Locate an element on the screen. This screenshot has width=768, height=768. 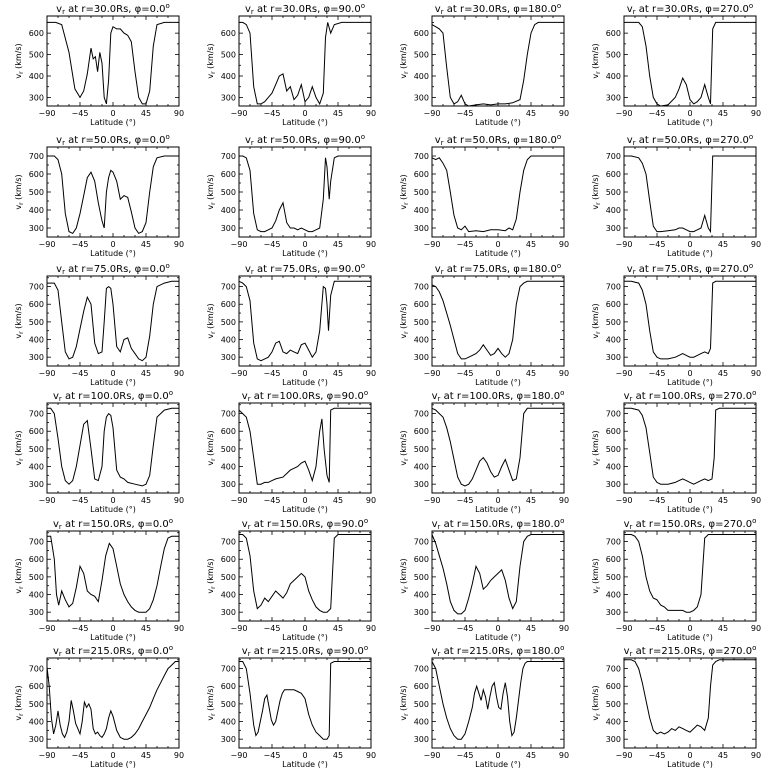
panel-title: vr at r=150.0Rs, φ=0.0o is located at coordinates (113, 524).